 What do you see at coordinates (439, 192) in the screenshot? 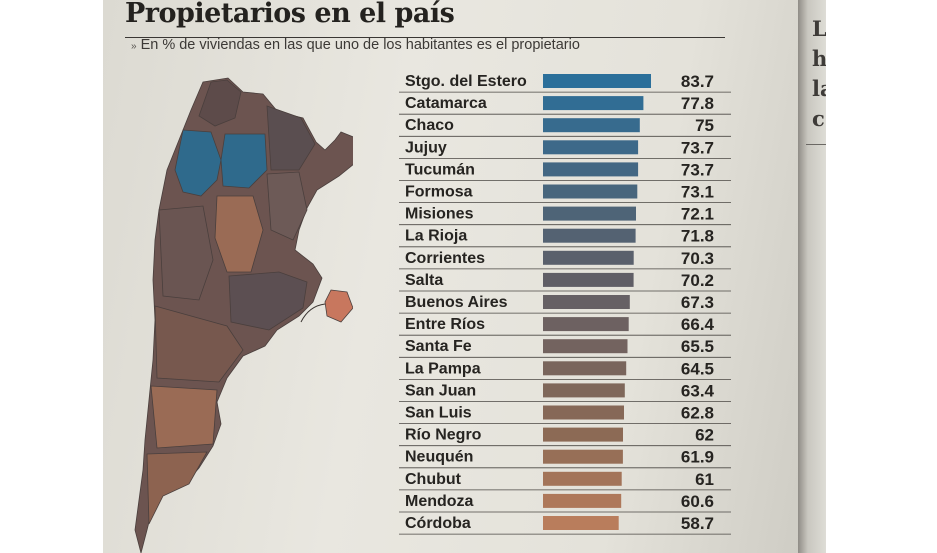
I see `category-label: Formosa` at bounding box center [439, 192].